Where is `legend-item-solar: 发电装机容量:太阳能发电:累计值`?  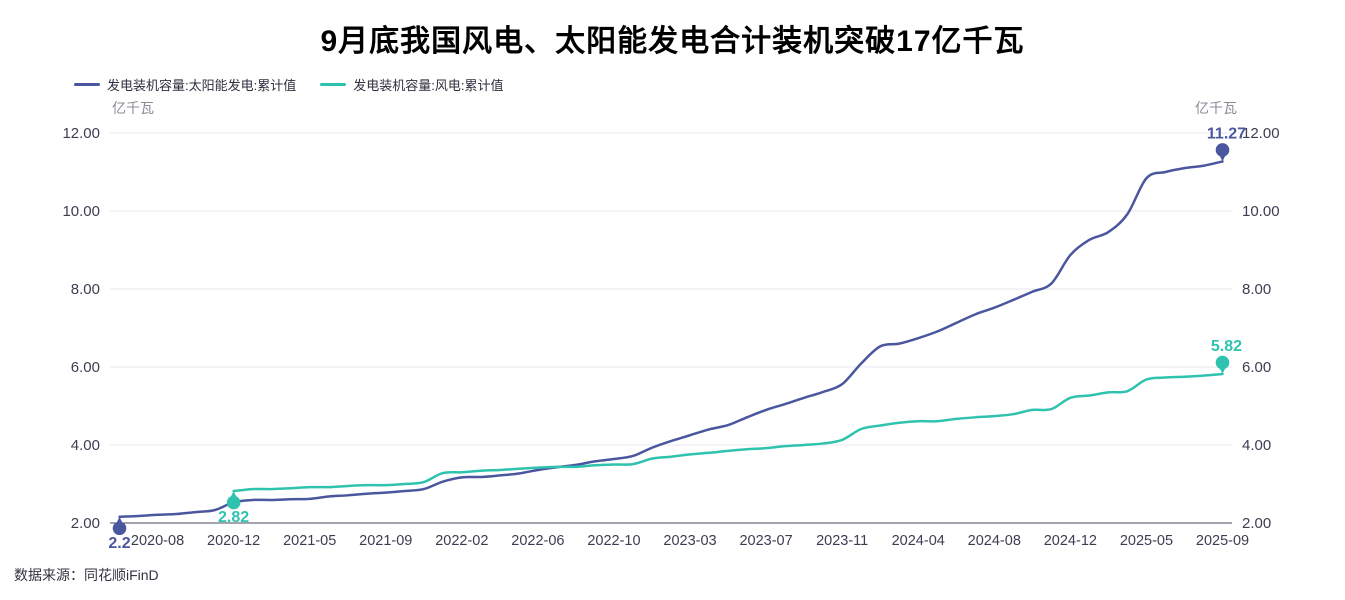 legend-item-solar: 发电装机容量:太阳能发电:累计值 is located at coordinates (185, 84).